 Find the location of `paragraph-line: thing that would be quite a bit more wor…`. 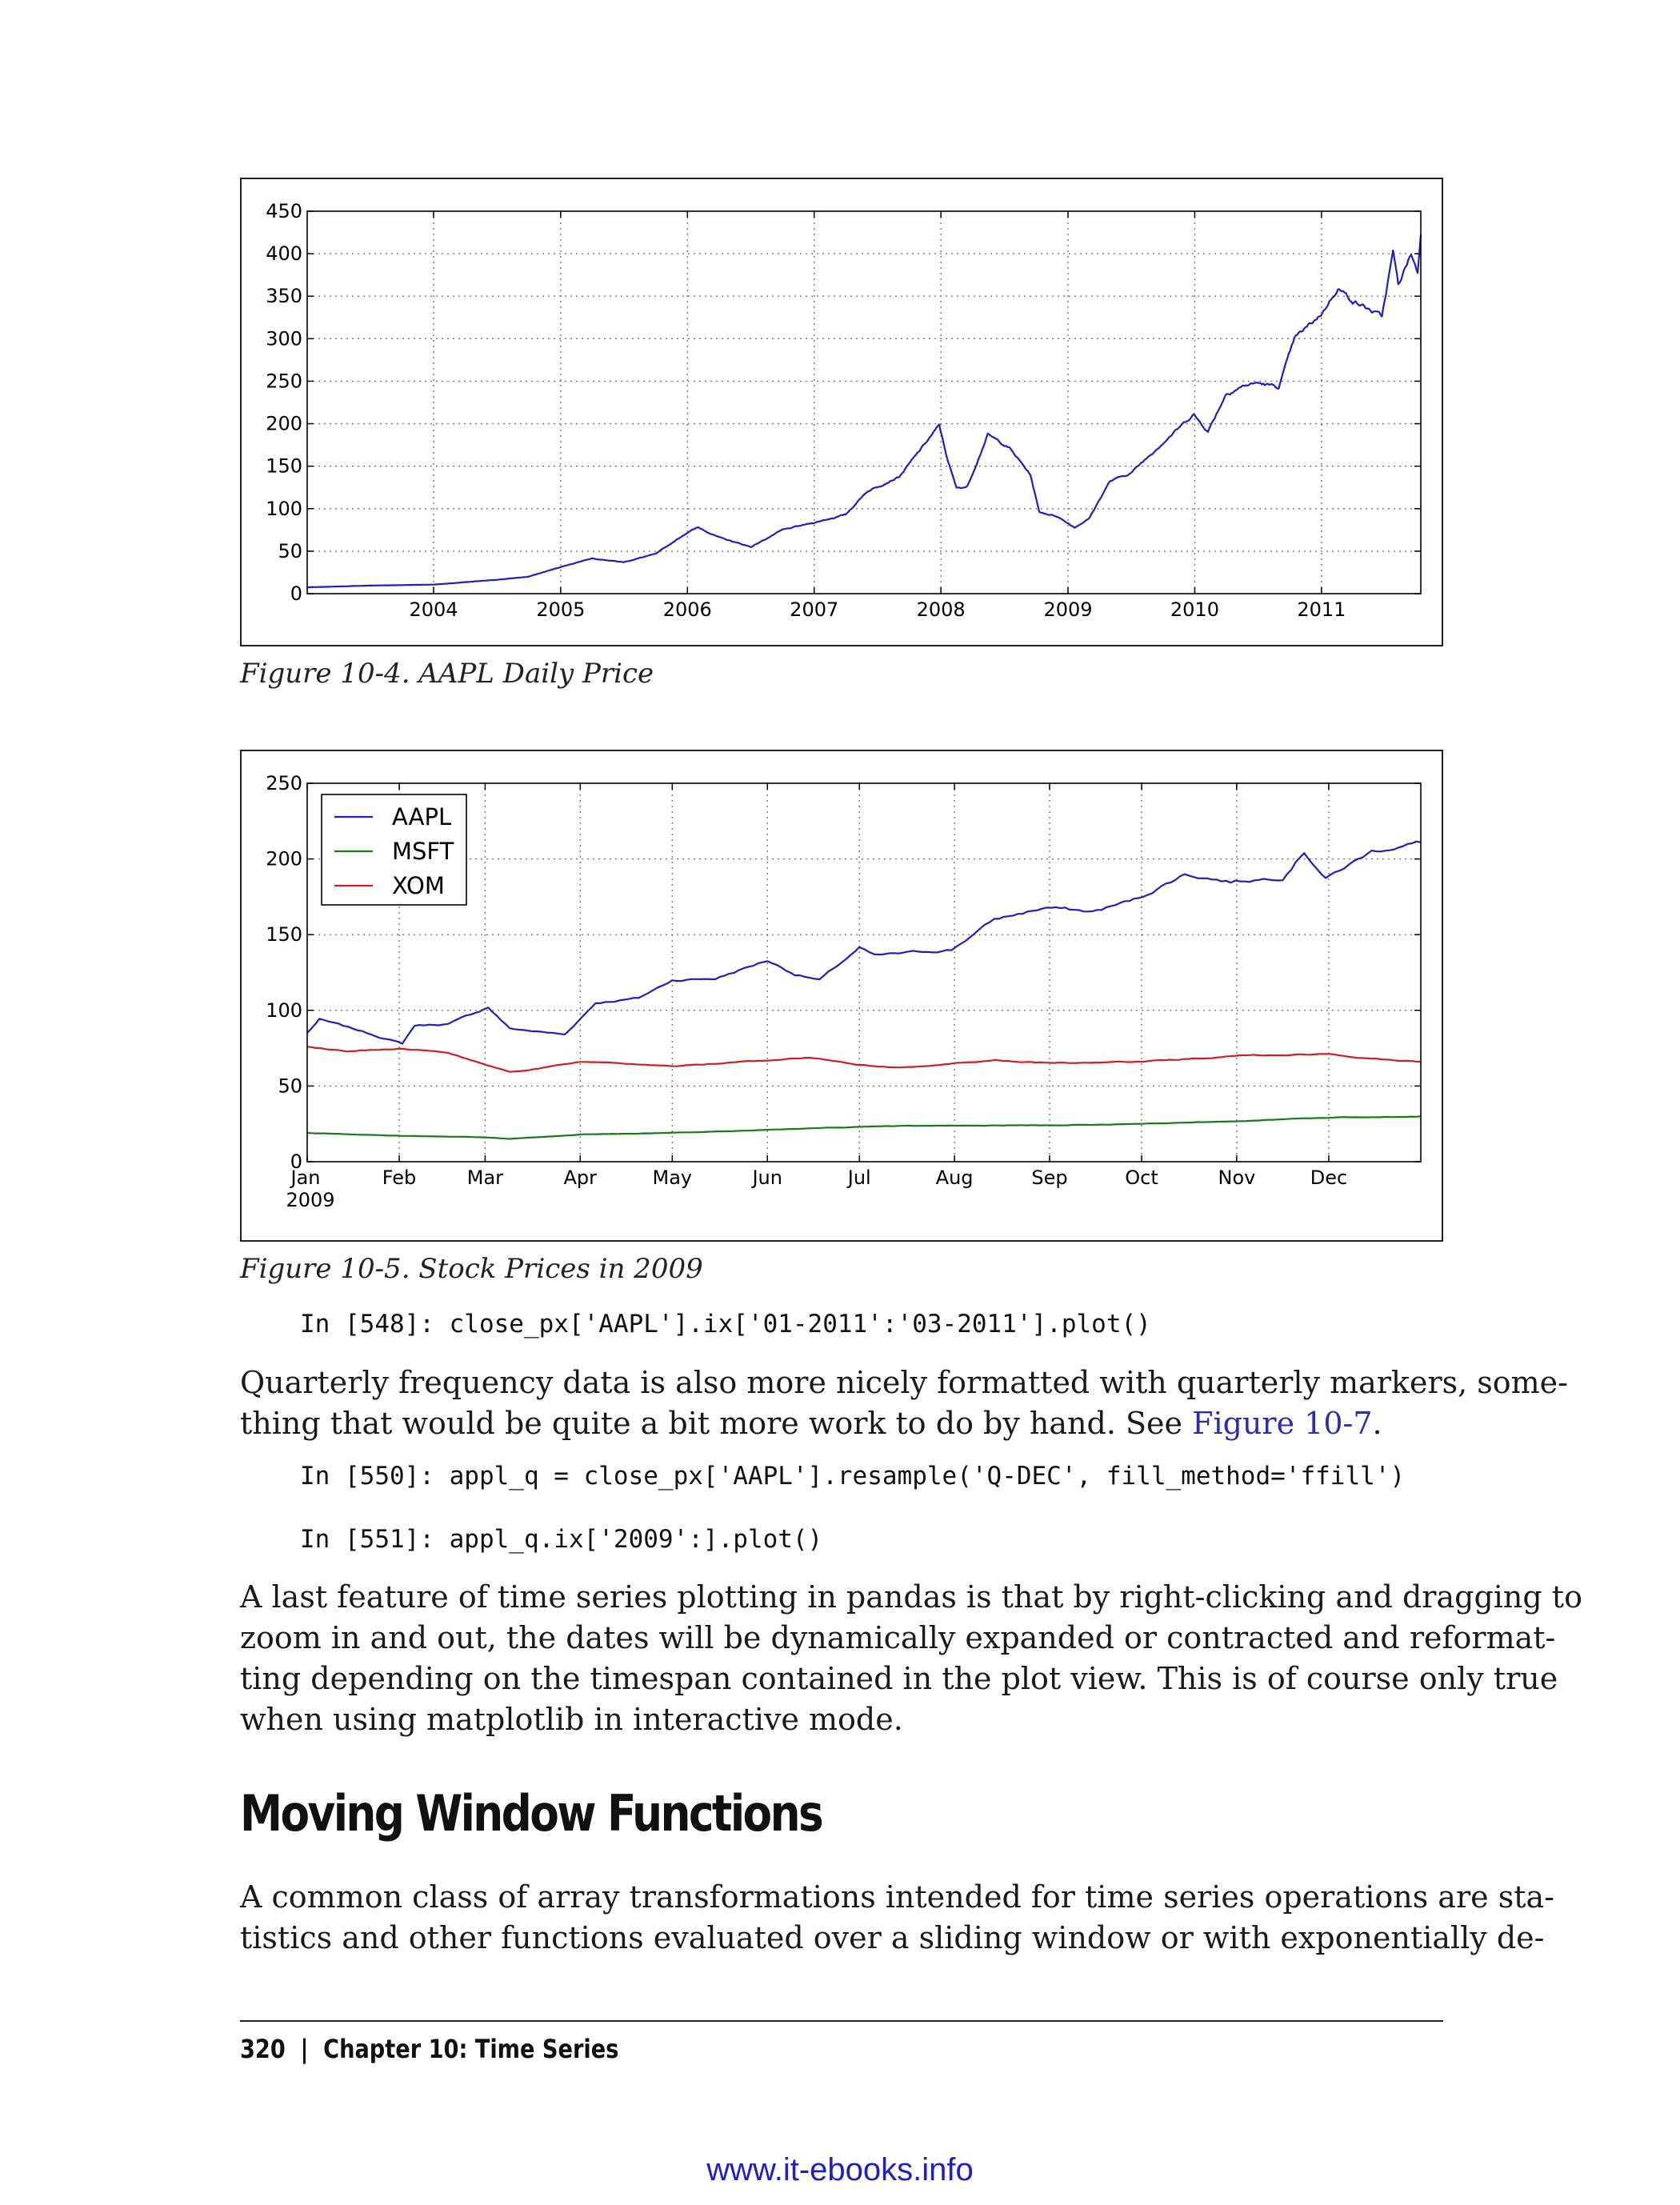

paragraph-line: thing that would be quite a bit more wor… is located at coordinates (841, 1423).